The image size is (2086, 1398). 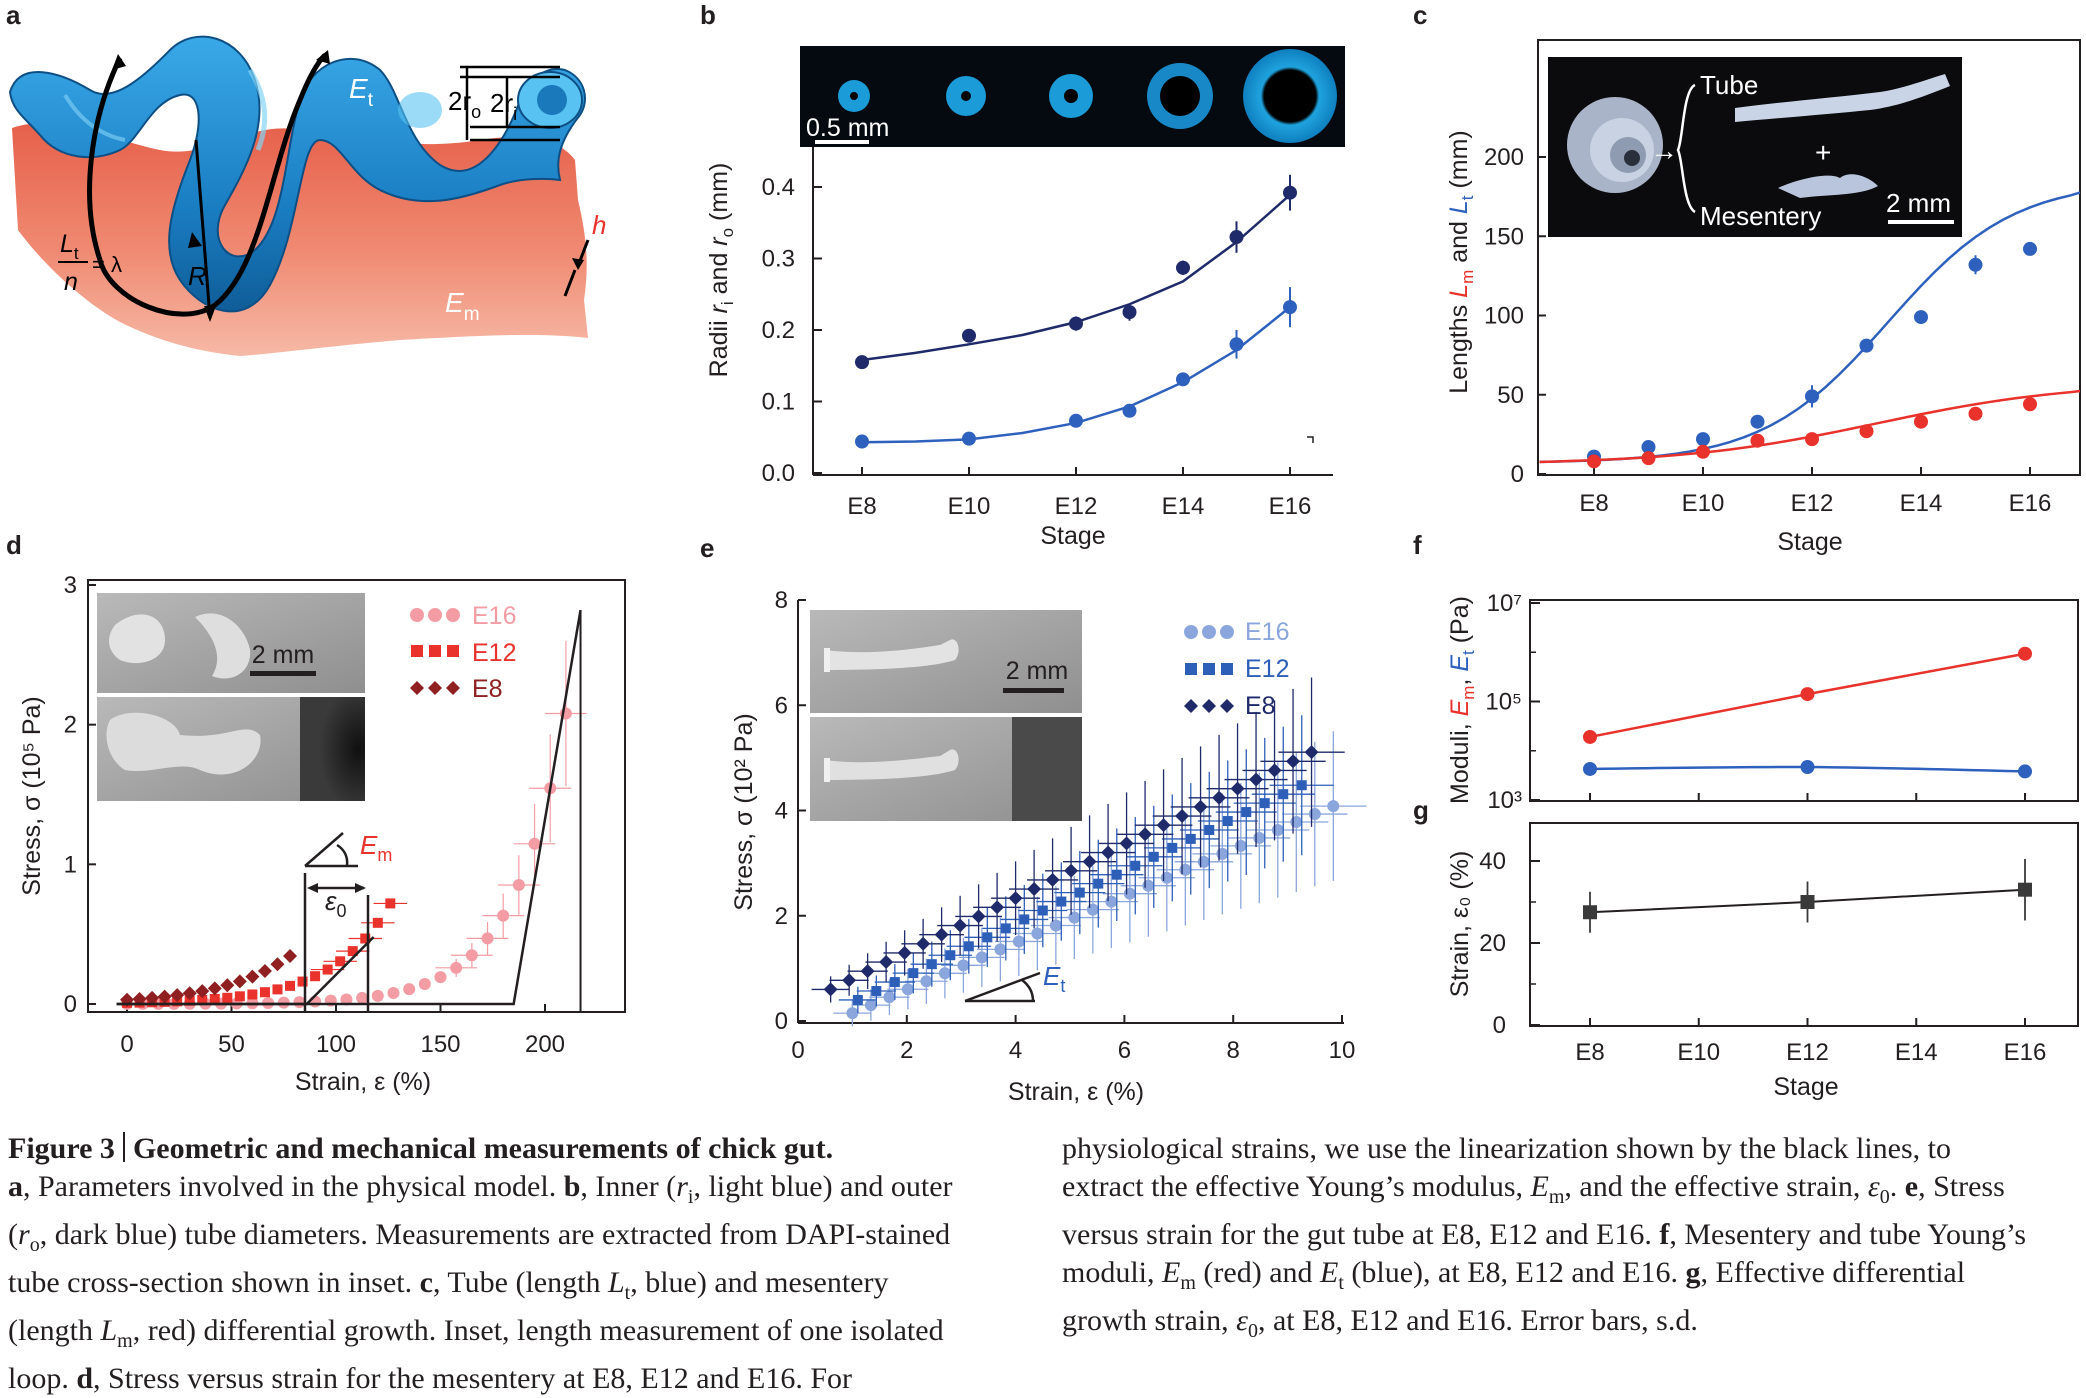 What do you see at coordinates (464, 104) in the screenshot?
I see `ro-label: 2ro` at bounding box center [464, 104].